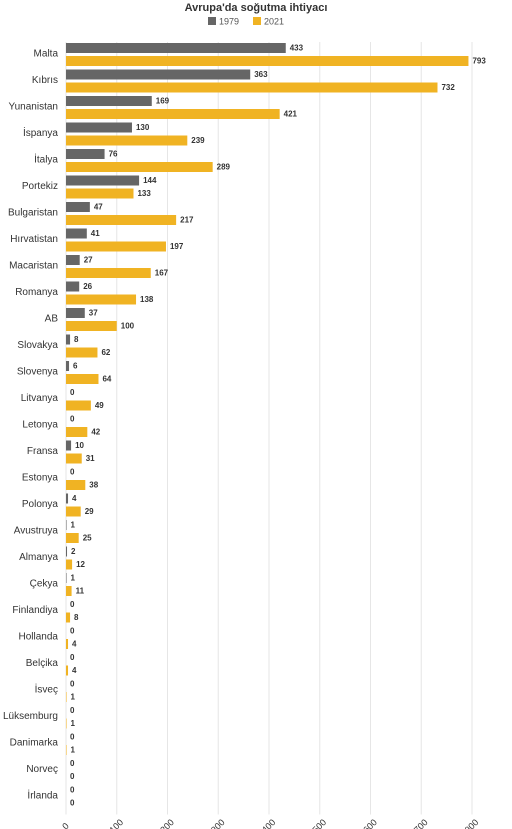 The height and width of the screenshot is (829, 512). What do you see at coordinates (80, 591) in the screenshot?
I see `value-label: 11` at bounding box center [80, 591].